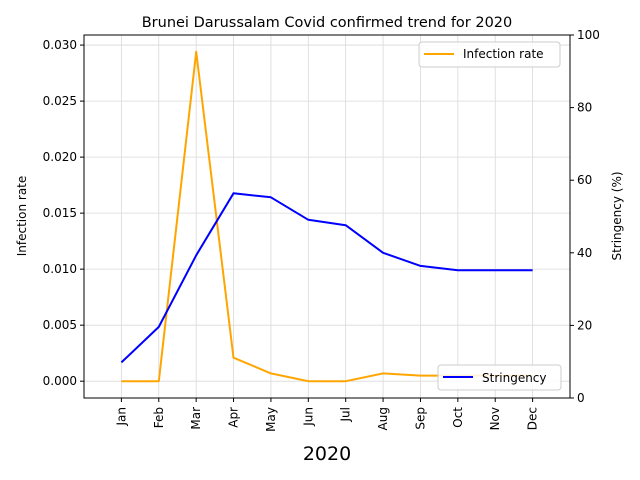 This screenshot has width=640, height=480. I want to click on right-y-tick-label: 20, so click(584, 325).